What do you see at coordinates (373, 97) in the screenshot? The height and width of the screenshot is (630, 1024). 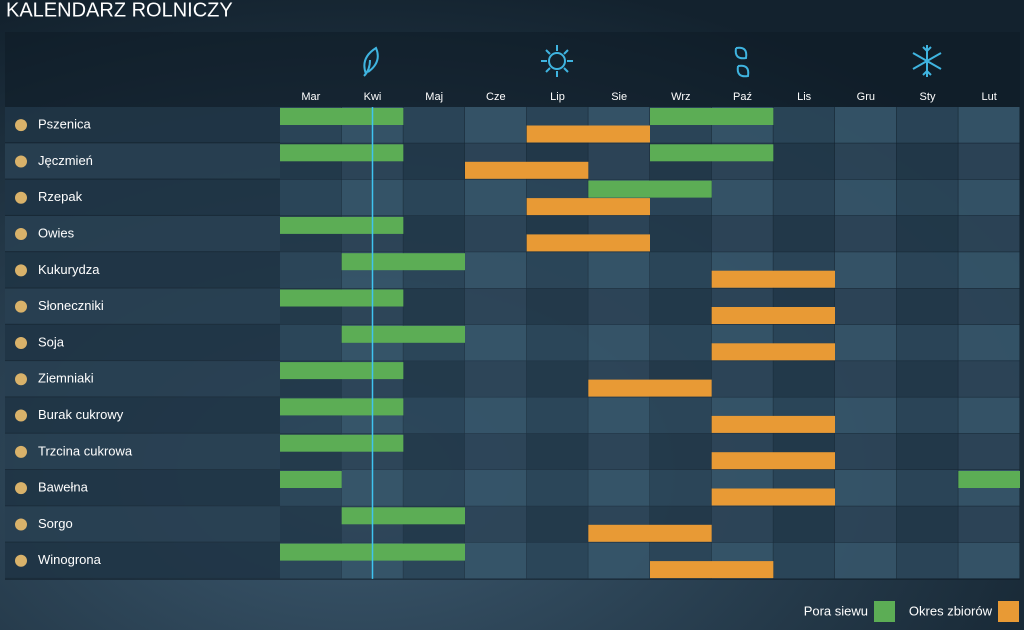 I see `month-label: Kwi` at bounding box center [373, 97].